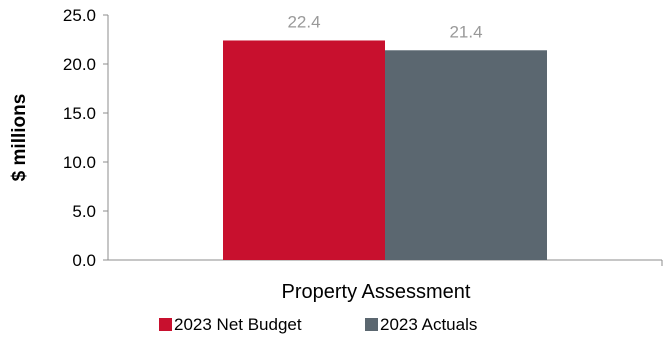 The image size is (665, 347). What do you see at coordinates (303, 21) in the screenshot?
I see `data-label: 22.4` at bounding box center [303, 21].